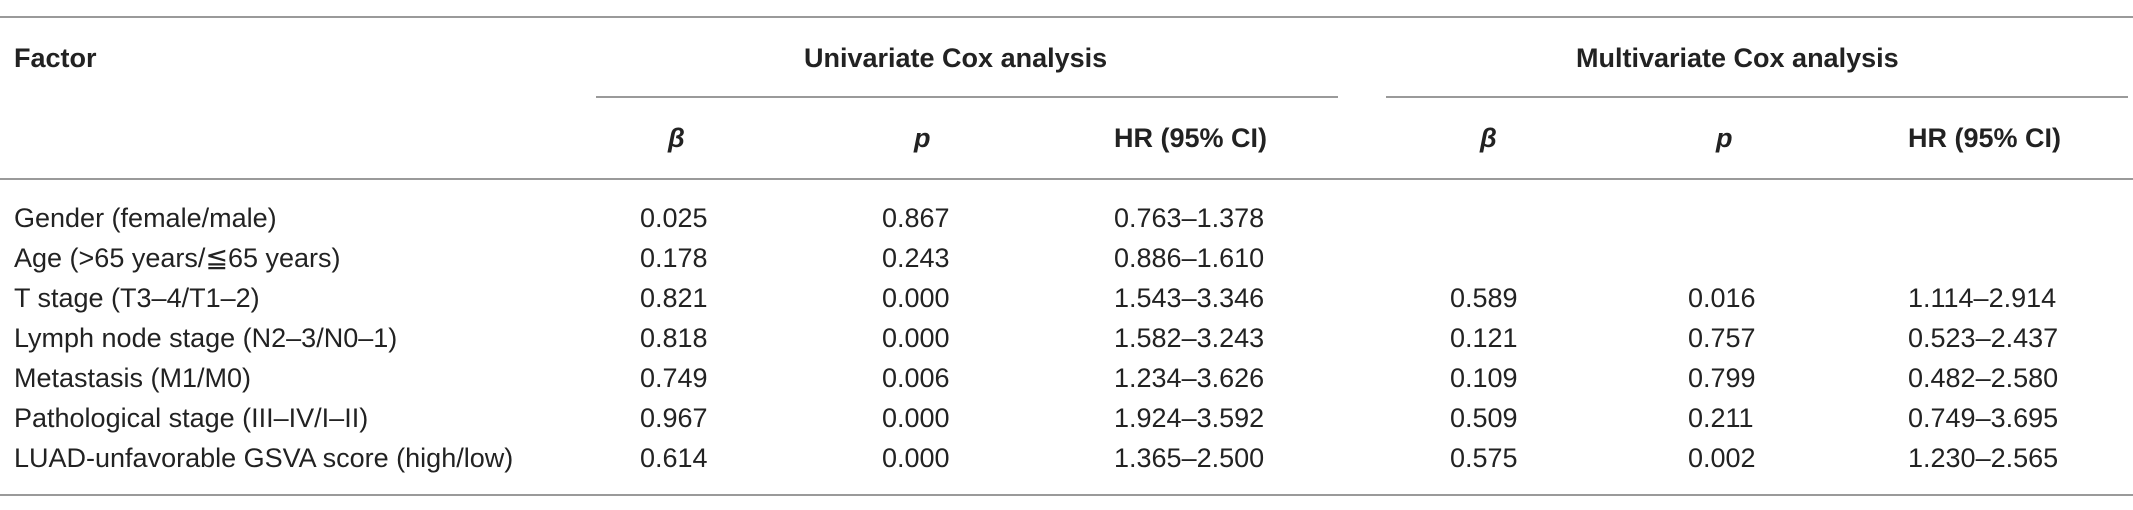  Describe the element at coordinates (133, 378) in the screenshot. I see `row-factor: Metastasis (M1/M0)` at that location.